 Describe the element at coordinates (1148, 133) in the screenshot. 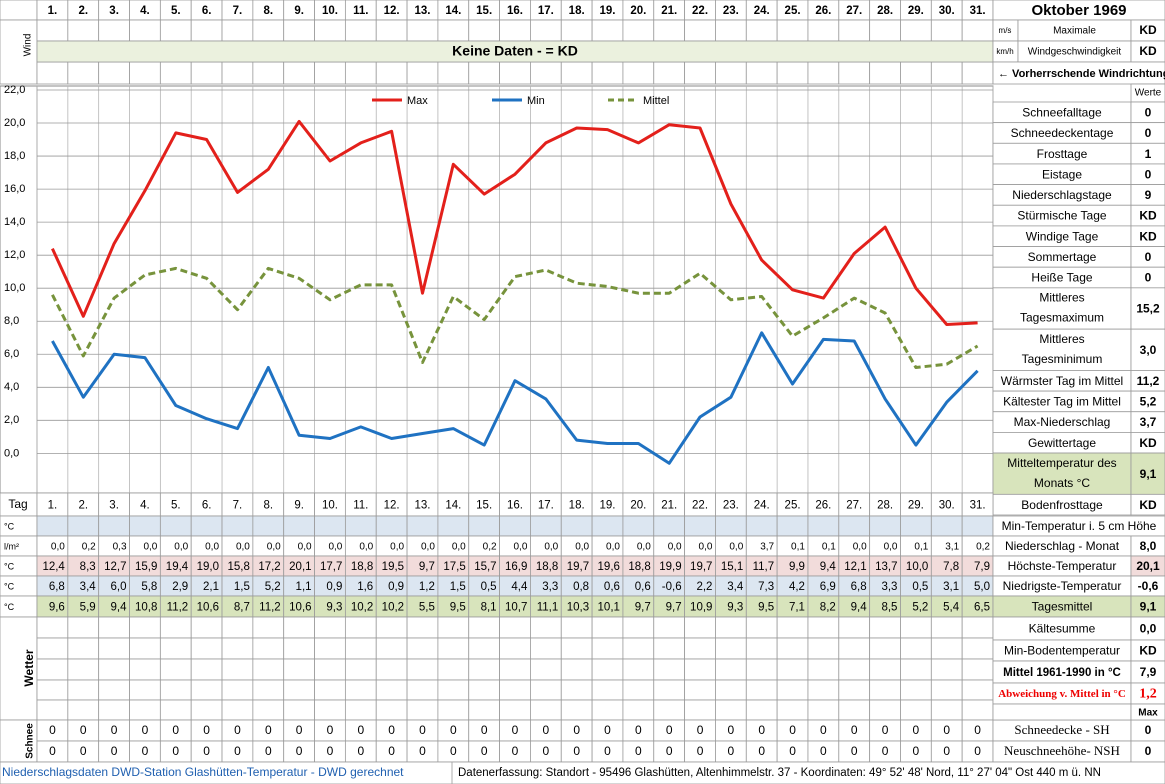

I see `stat-value: 0` at that location.